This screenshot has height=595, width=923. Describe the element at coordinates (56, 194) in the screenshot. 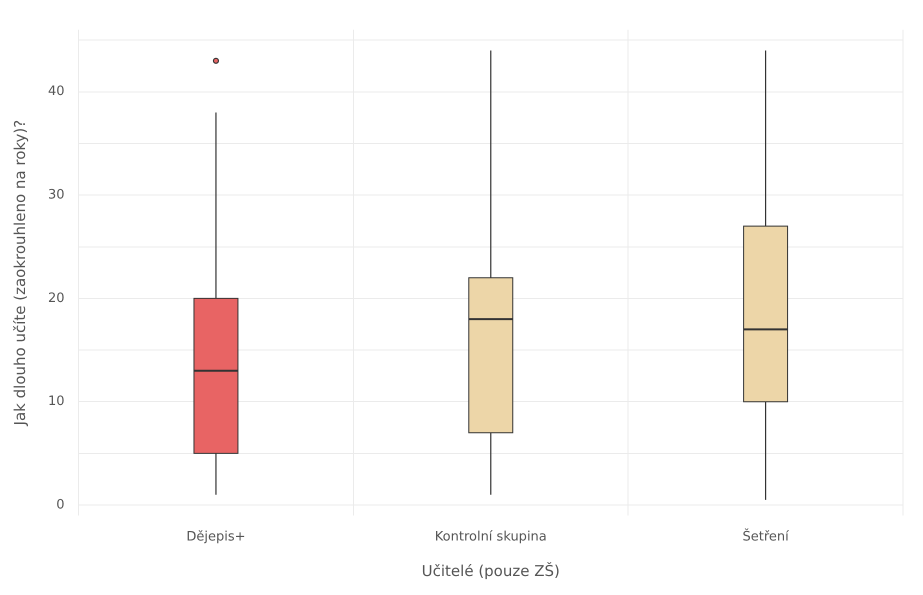

I see `y-tick-label: 30` at that location.